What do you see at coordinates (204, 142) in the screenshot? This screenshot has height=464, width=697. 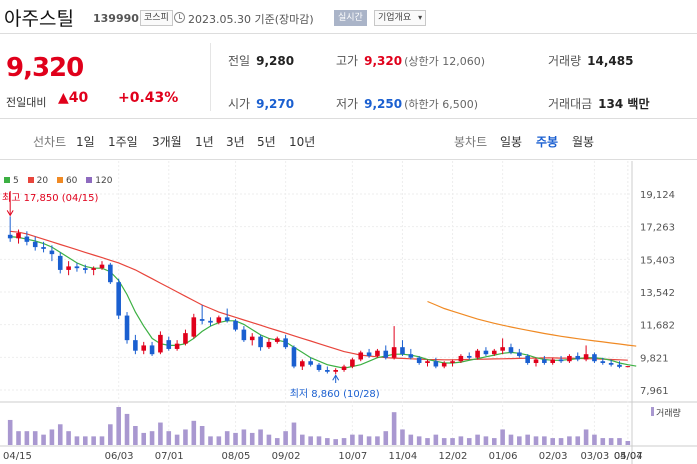 I see `tab-1y: 1년` at bounding box center [204, 142].